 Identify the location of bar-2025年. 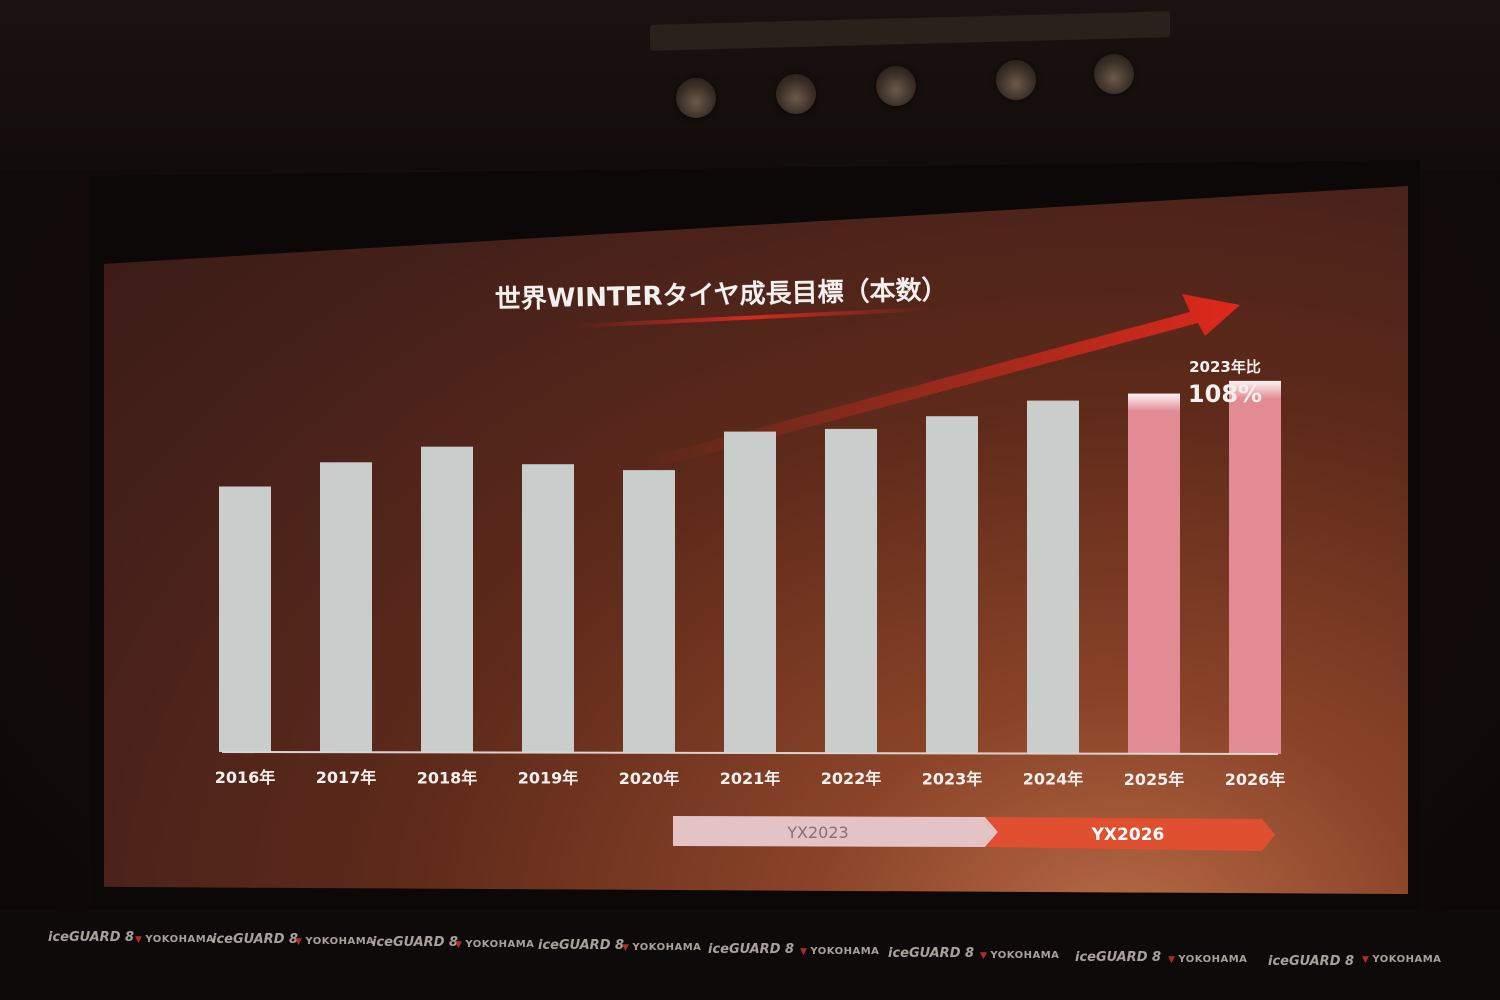
(1154, 573).